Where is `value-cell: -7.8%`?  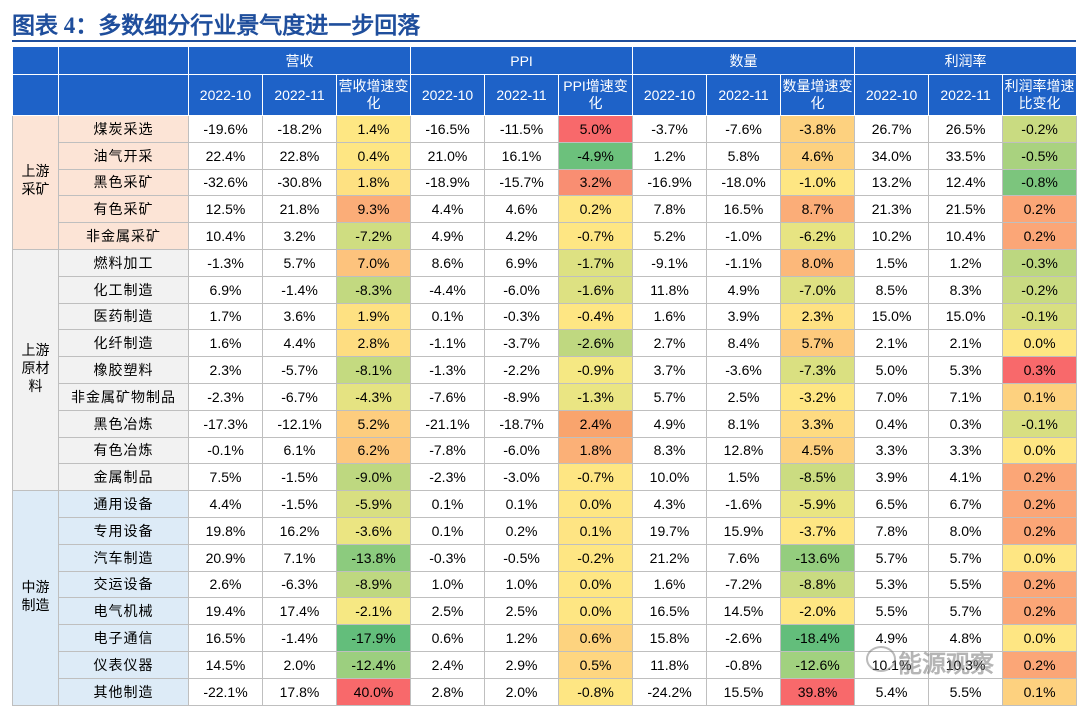
value-cell: -7.8% is located at coordinates (448, 450).